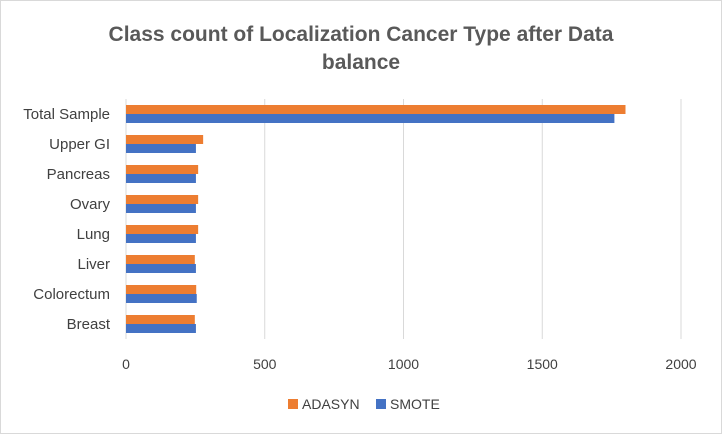  Describe the element at coordinates (370, 118) in the screenshot. I see `bar-smote-total-sample` at that location.